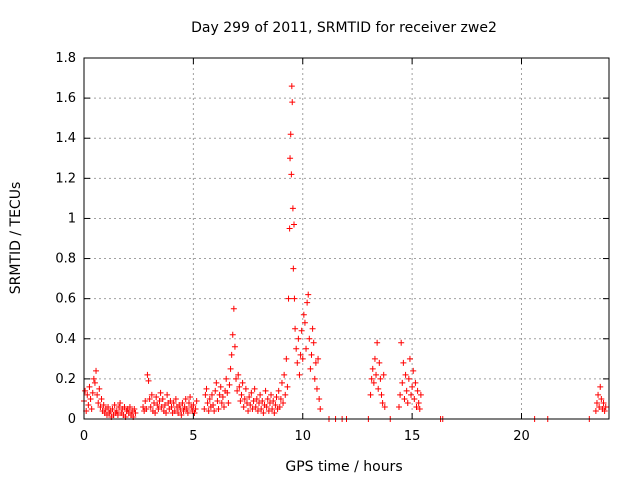 This screenshot has width=640, height=480. What do you see at coordinates (65, 239) in the screenshot?
I see `y-tick-labels: 0 0.2 0.4 0.6 0.8 1 1.2 1.4 1.6 1.8` at bounding box center [65, 239].